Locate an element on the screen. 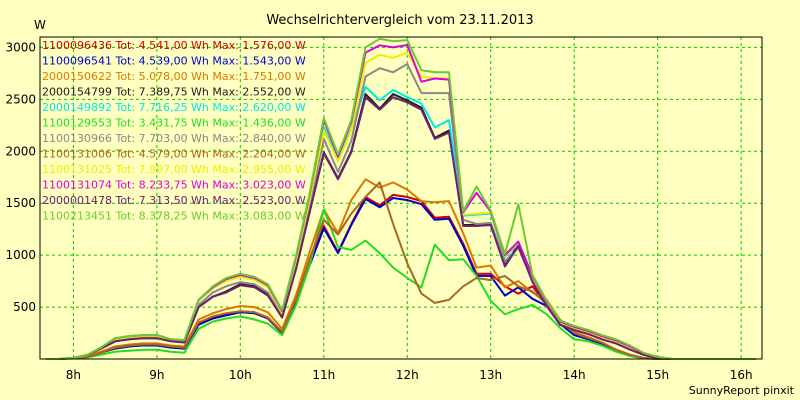  x-axis-ticks: 8h 9h 10h 11h 12h 13h 14h 15h 16h is located at coordinates (409, 375).